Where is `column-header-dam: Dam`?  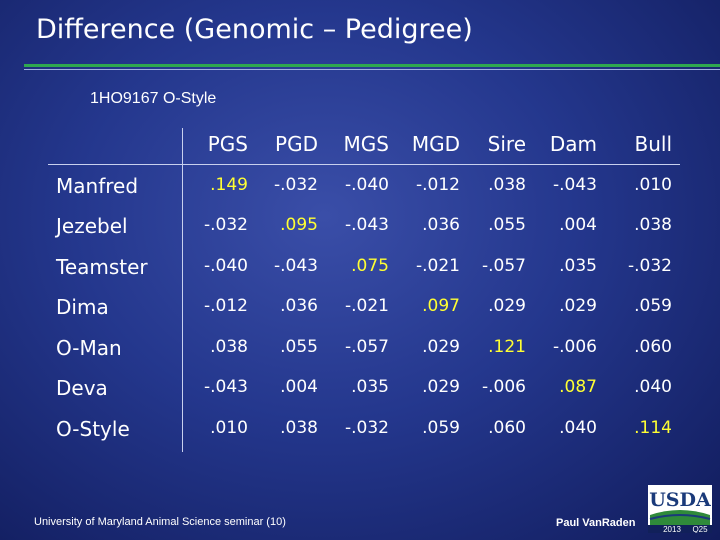 column-header-dam: Dam is located at coordinates (573, 144).